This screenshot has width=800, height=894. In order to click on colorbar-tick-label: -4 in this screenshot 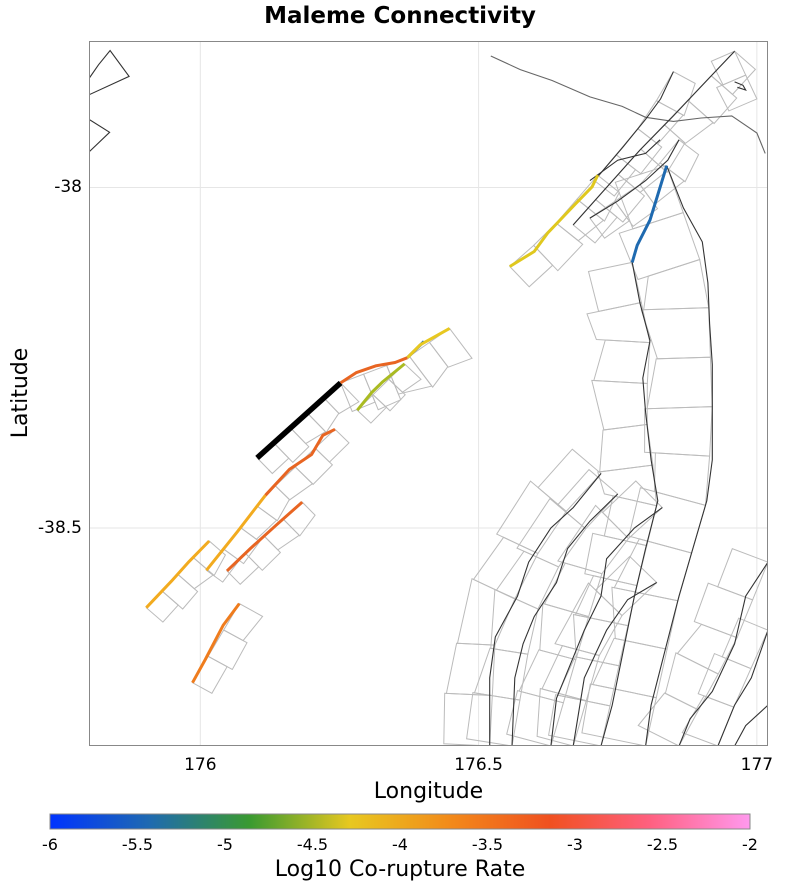, I will do `click(400, 844)`.